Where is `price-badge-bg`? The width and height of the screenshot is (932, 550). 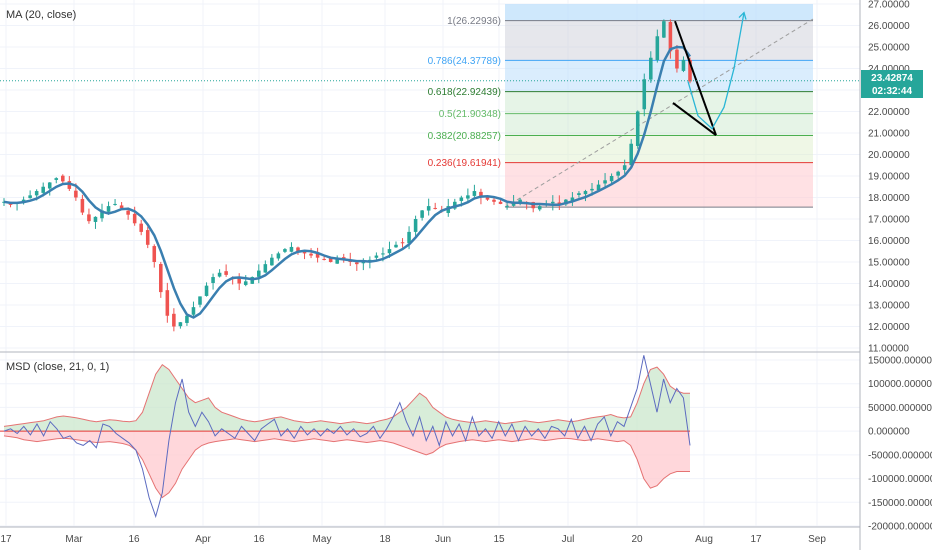
price-badge-bg is located at coordinates (892, 84).